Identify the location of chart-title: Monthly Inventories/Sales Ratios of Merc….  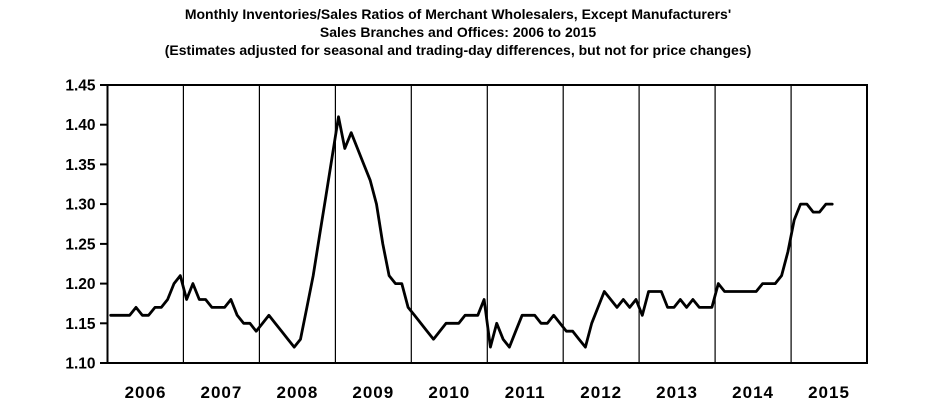
(458, 32).